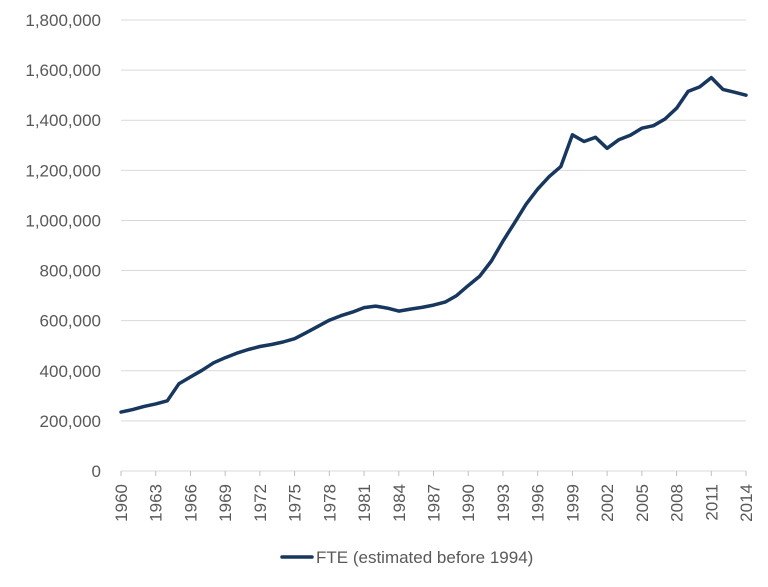 The width and height of the screenshot is (768, 587). I want to click on y-tick-label: 0, so click(96, 471).